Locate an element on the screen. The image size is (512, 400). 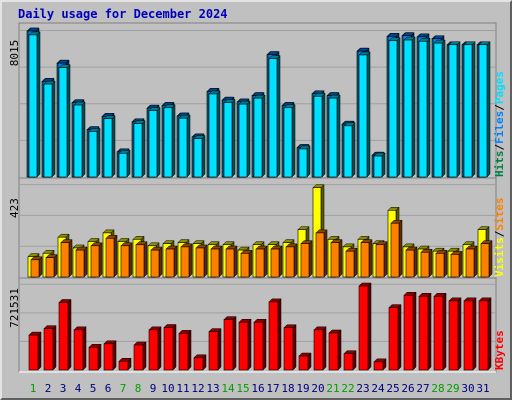
day-label-10: 10 is located at coordinates (167, 388).